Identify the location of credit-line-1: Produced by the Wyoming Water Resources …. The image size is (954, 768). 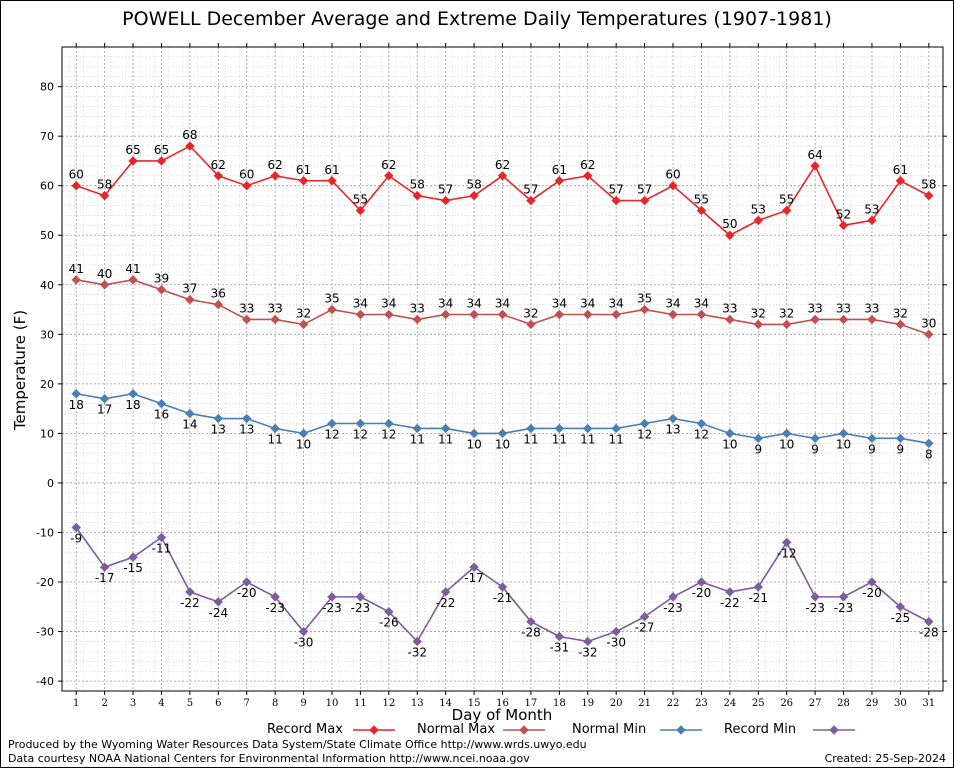
(297, 744).